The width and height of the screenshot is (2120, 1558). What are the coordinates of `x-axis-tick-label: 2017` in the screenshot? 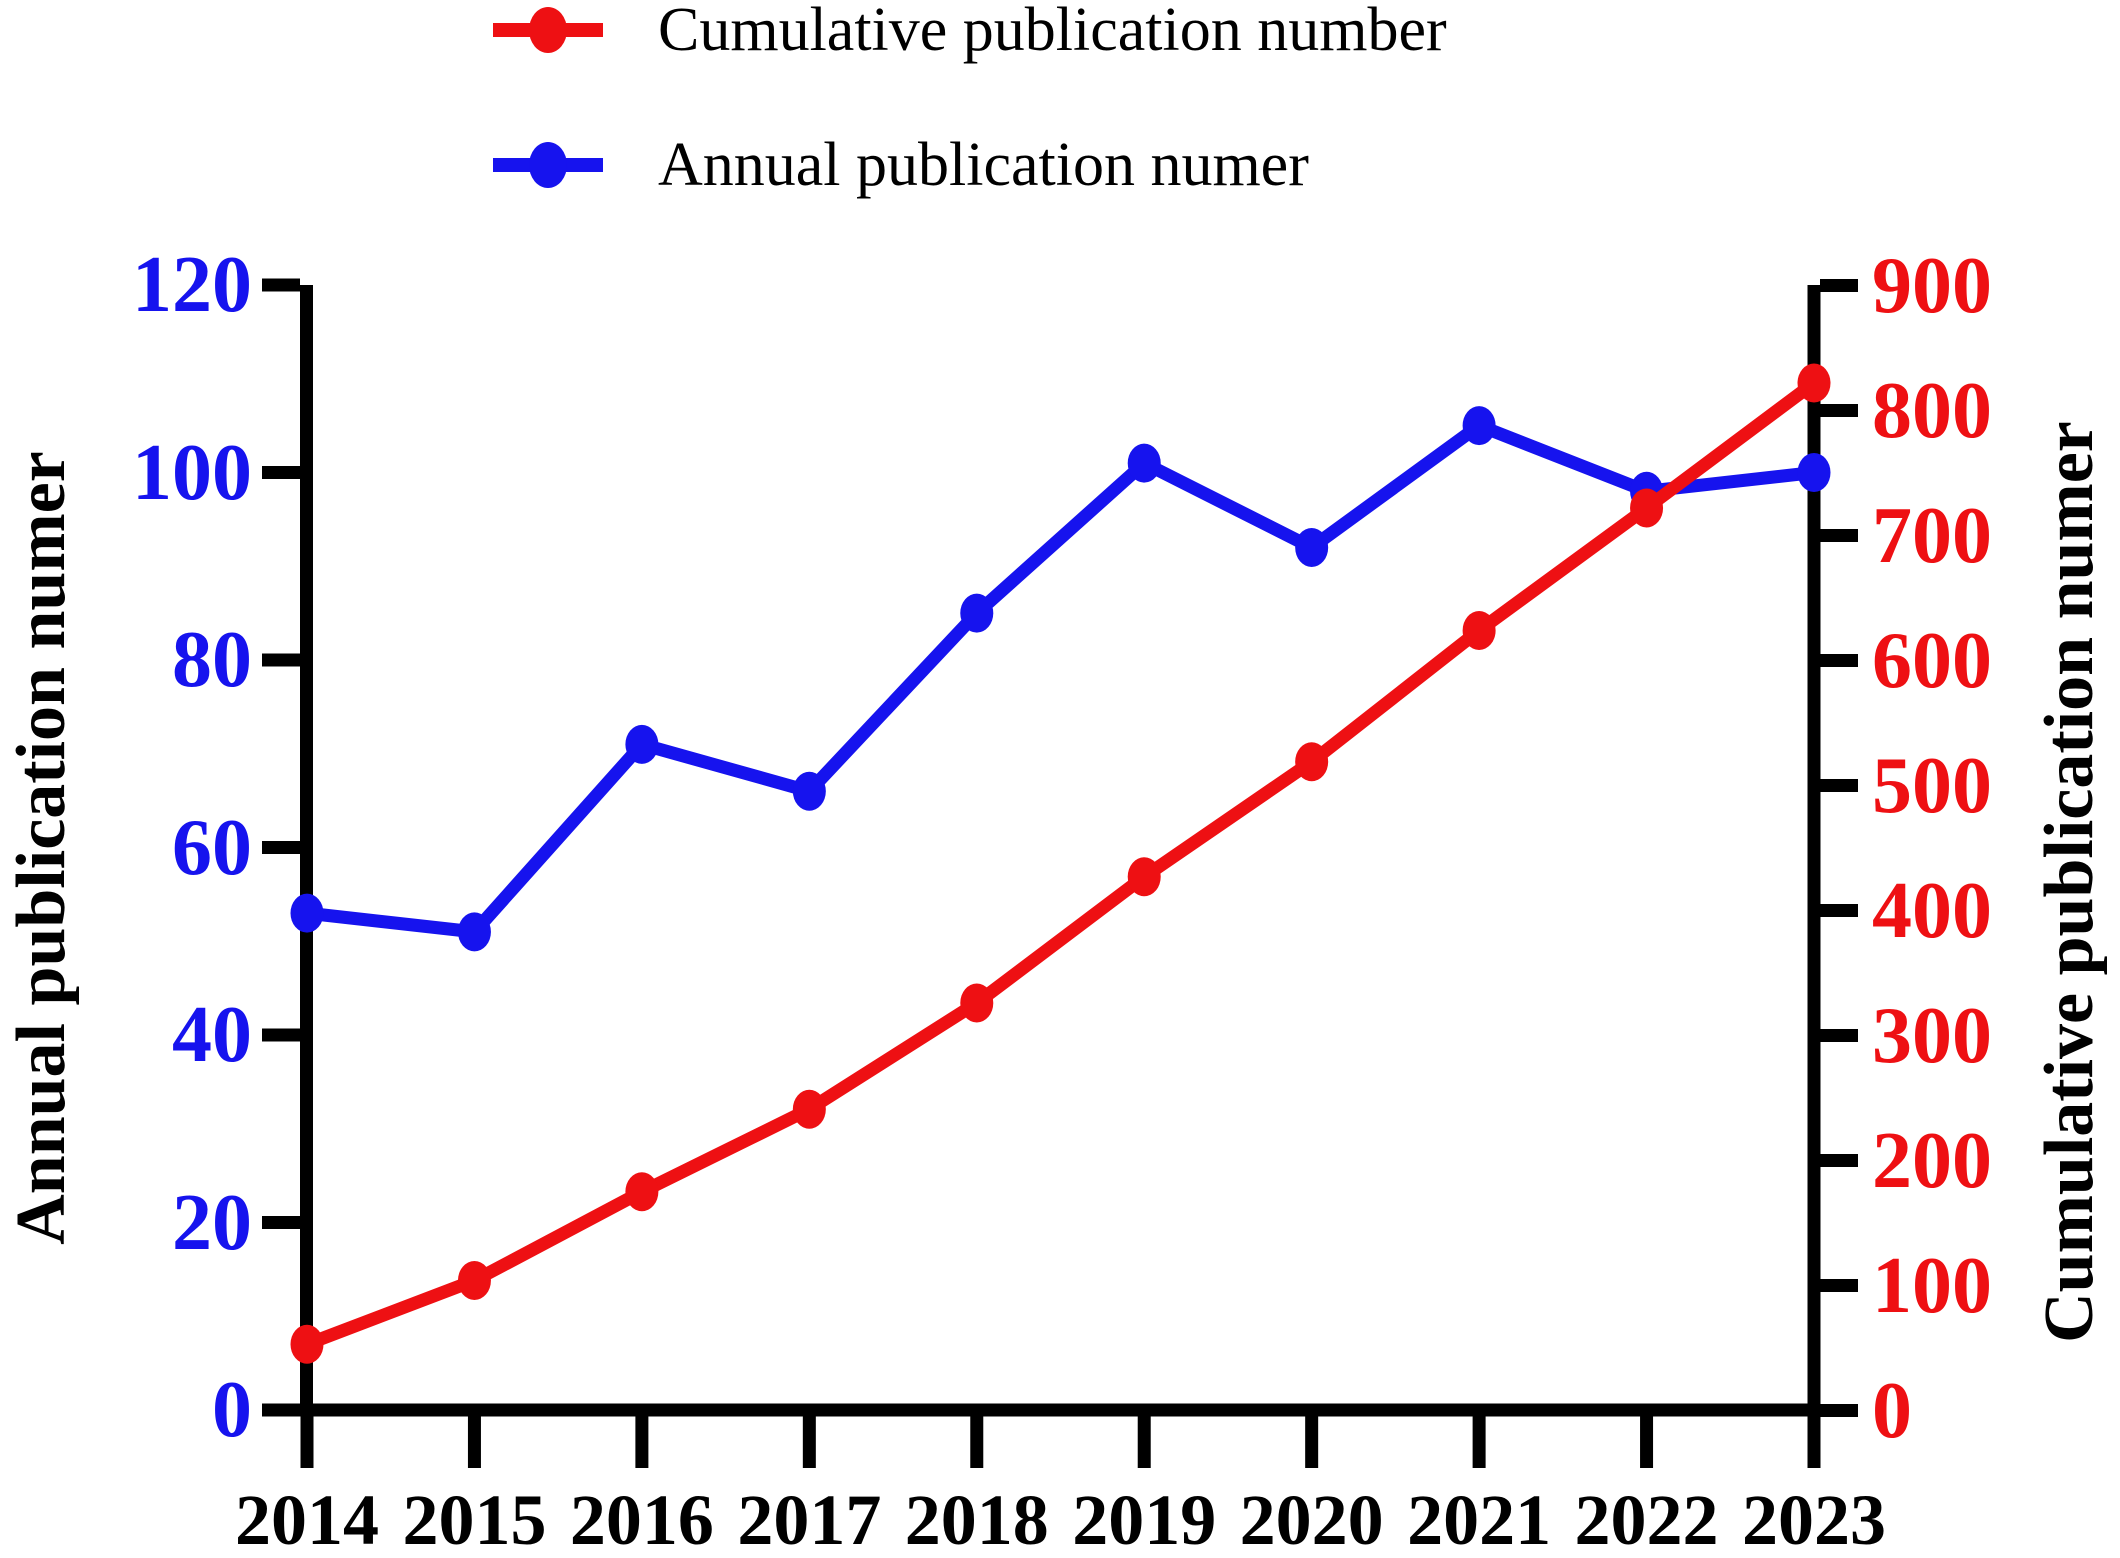 It's located at (809, 1519).